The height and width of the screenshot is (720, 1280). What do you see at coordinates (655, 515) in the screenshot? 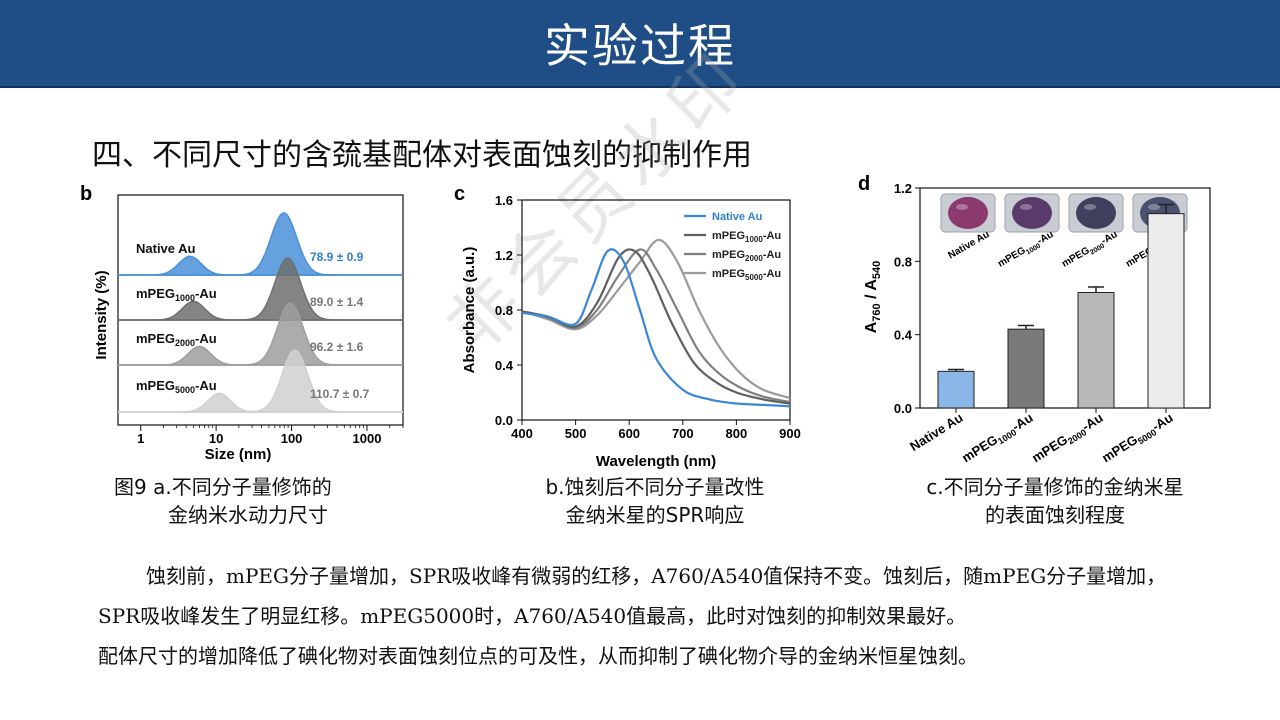
I see `panel-c-caption-line2: 金纳米星的SPR响应` at bounding box center [655, 515].